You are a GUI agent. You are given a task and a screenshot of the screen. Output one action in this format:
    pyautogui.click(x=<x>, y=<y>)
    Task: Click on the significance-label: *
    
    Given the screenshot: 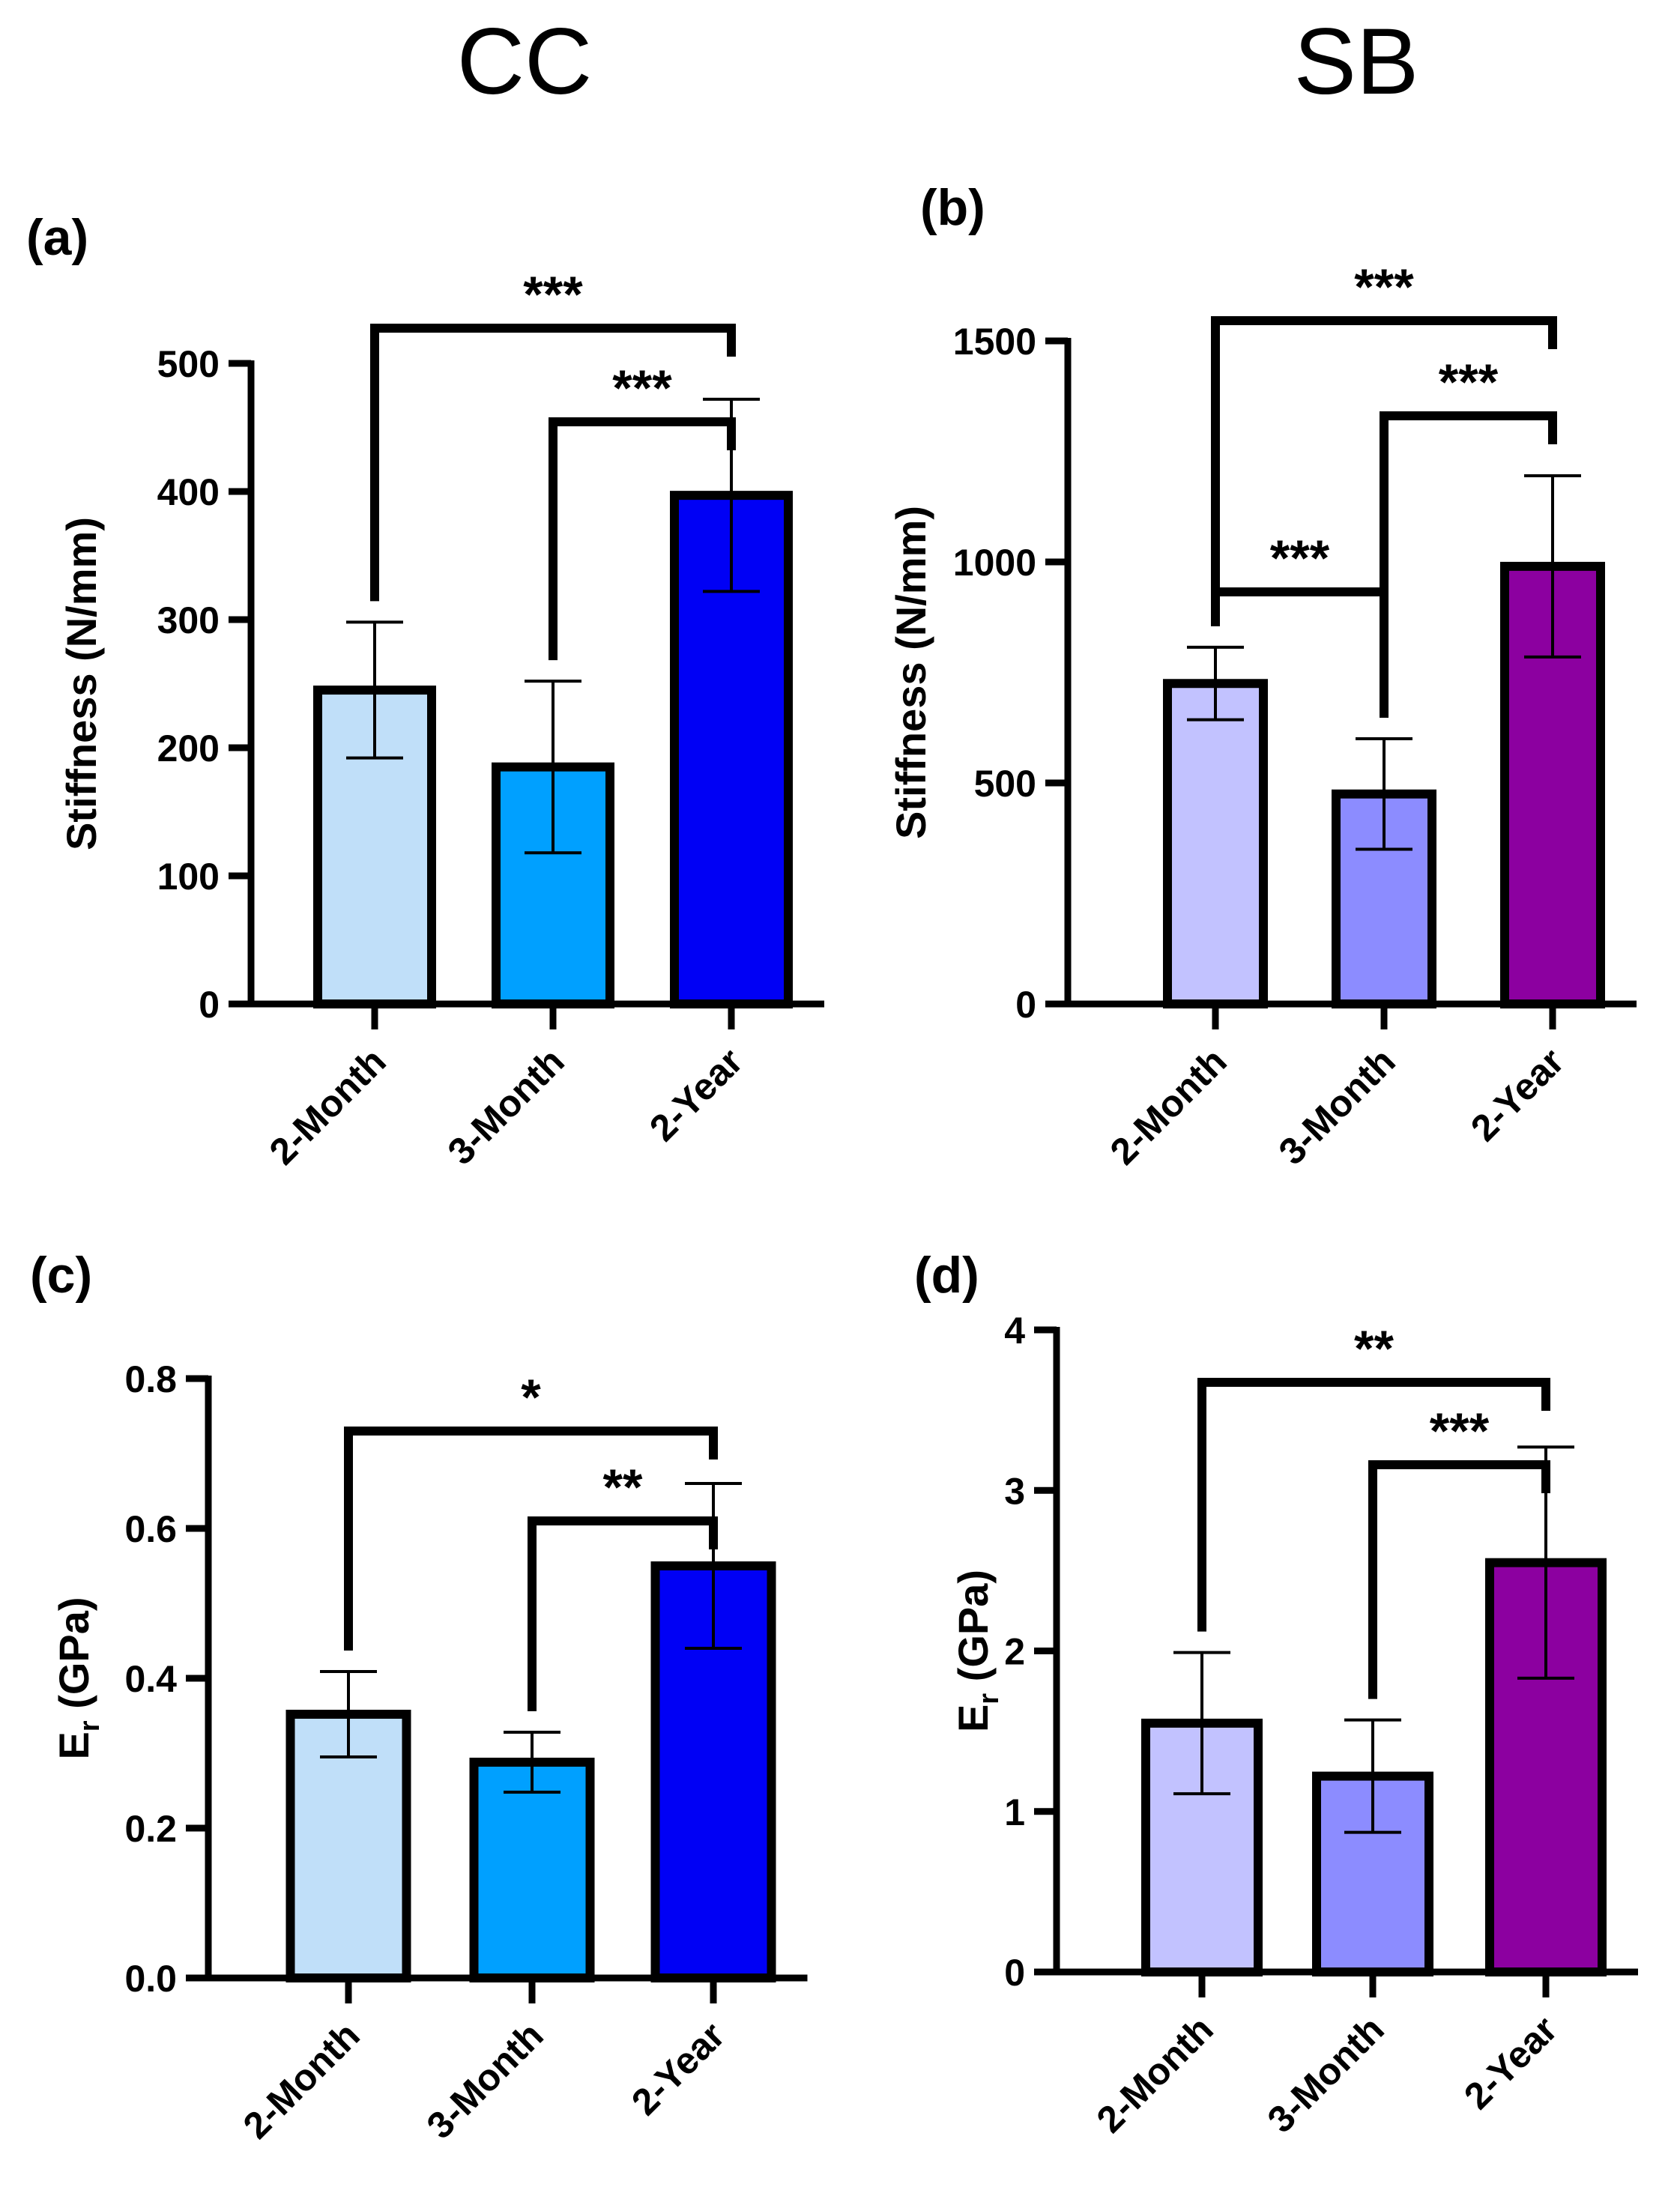 What is the action you would take?
    pyautogui.click(x=531, y=1397)
    